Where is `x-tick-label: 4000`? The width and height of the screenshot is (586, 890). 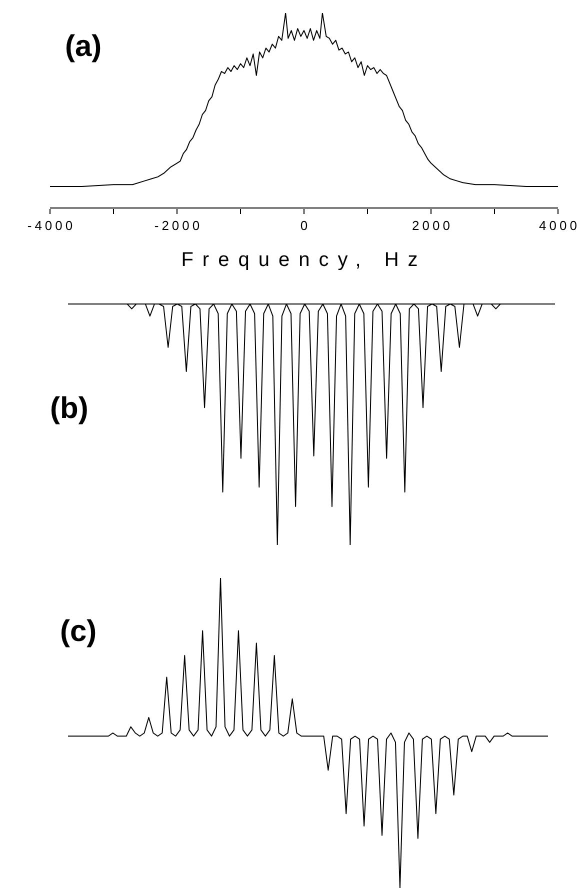
x-tick-label: 4000 is located at coordinates (559, 225).